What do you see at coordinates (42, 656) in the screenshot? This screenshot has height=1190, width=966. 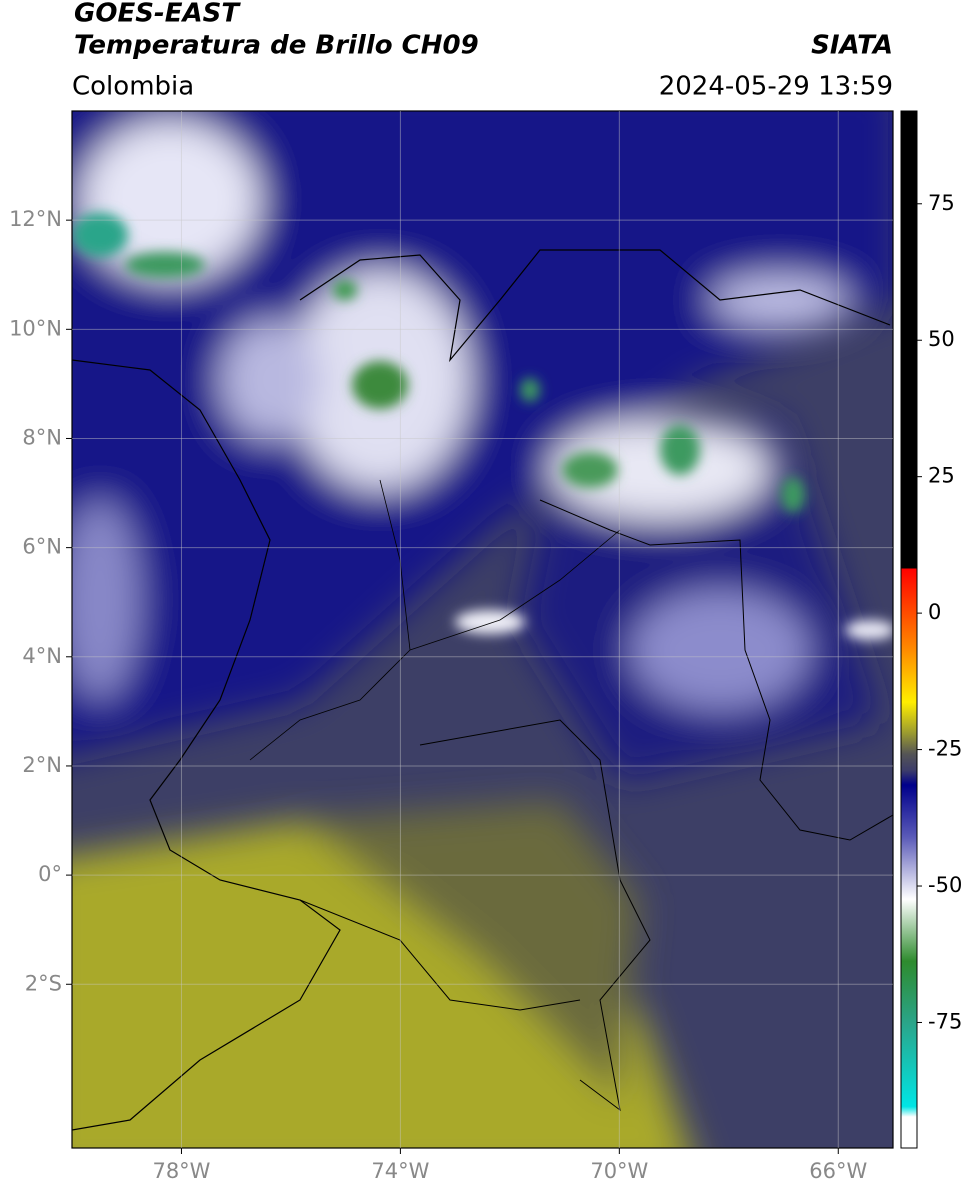 I see `y-tick-label: 4°N` at bounding box center [42, 656].